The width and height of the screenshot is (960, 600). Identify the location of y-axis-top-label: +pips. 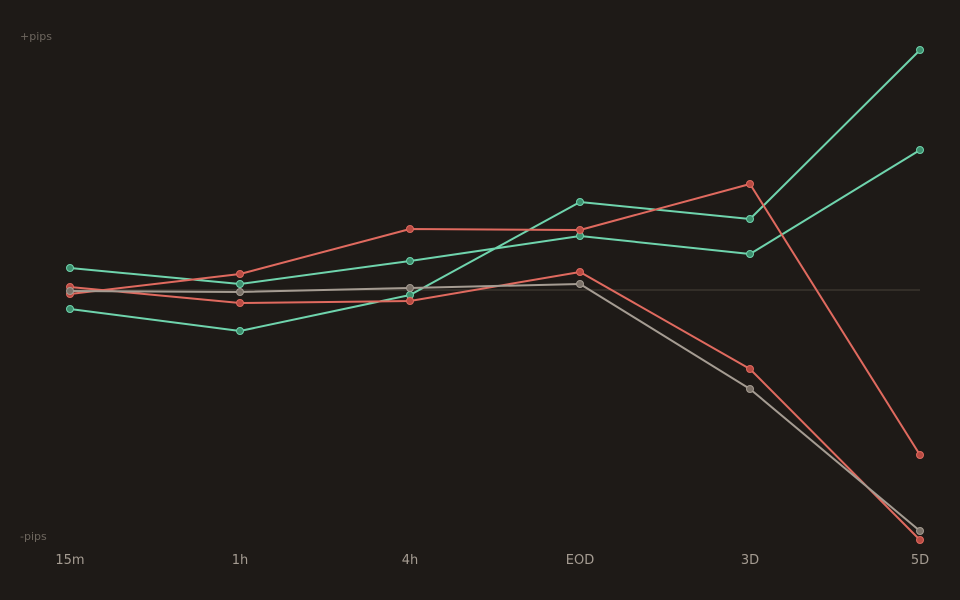
(36, 36).